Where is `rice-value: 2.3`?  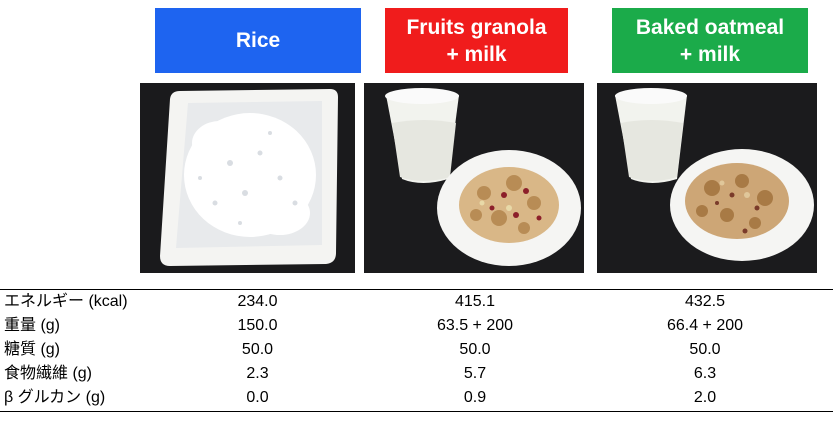
rice-value: 2.3 is located at coordinates (257, 373).